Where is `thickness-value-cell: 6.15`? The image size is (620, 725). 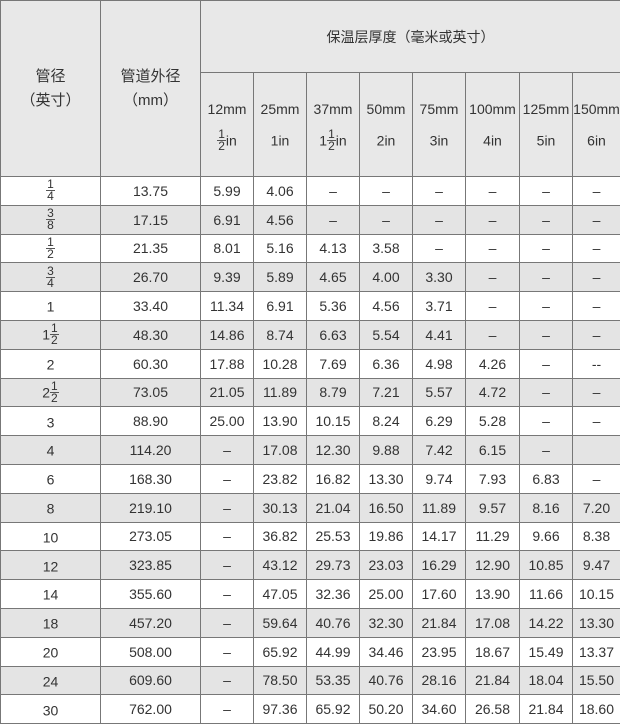
thickness-value-cell: 6.15 is located at coordinates (492, 450).